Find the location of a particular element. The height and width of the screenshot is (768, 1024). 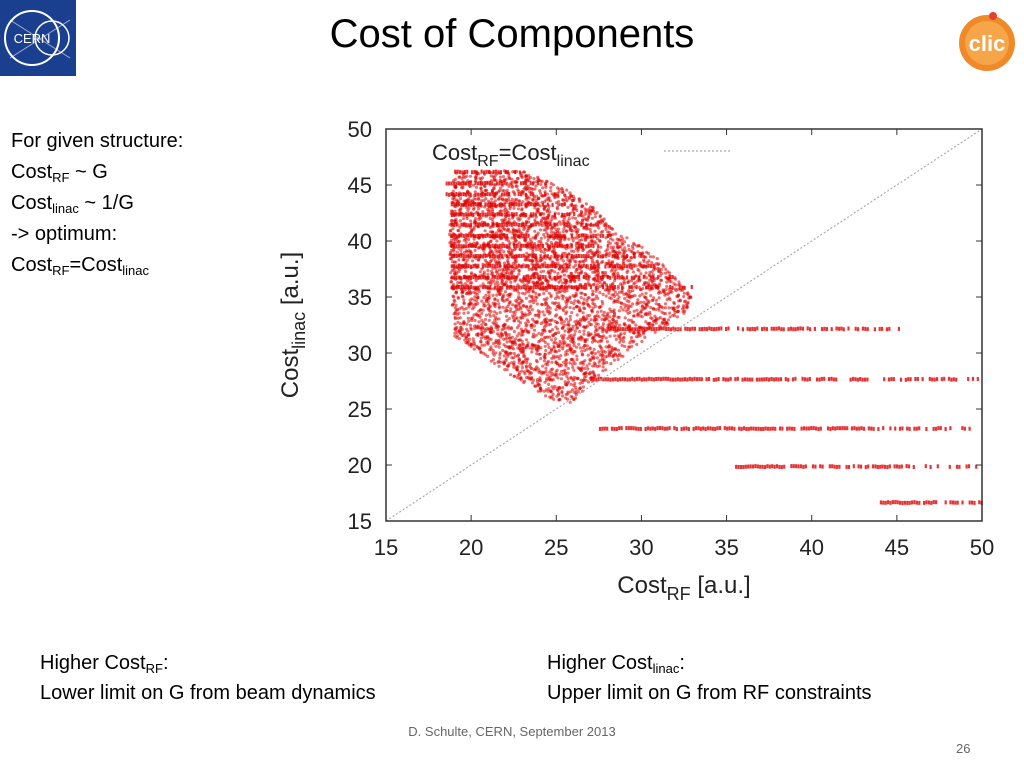

x-tick-label: 30 is located at coordinates (641, 547).